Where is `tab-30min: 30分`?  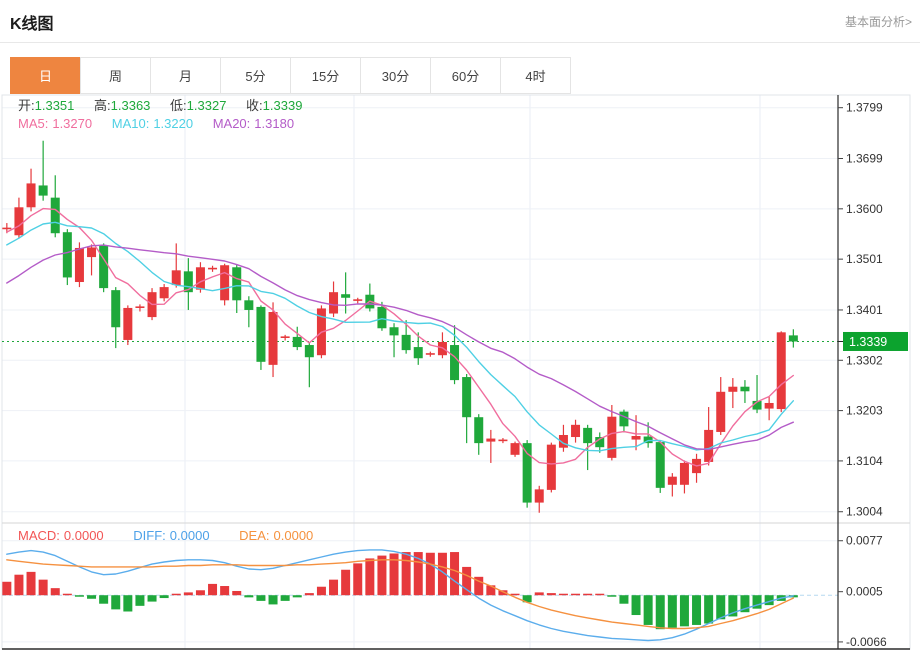 tab-30min: 30分 is located at coordinates (395, 75).